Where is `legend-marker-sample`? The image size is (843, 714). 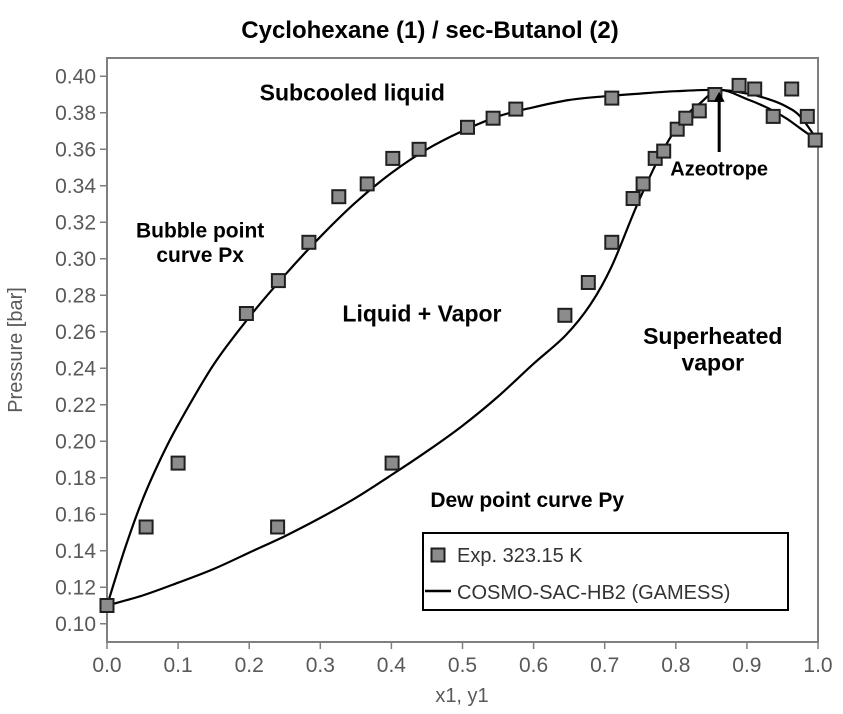
legend-marker-sample is located at coordinates (438, 555).